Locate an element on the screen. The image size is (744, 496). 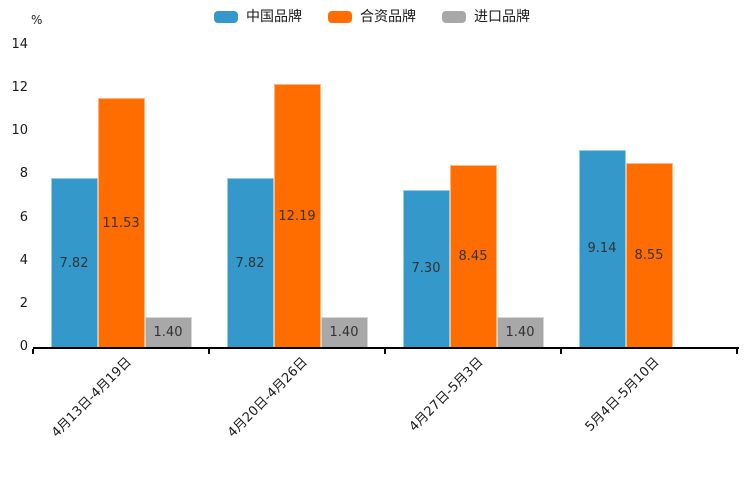
bar-进口品牌-1: 1.40 is located at coordinates (344, 331).